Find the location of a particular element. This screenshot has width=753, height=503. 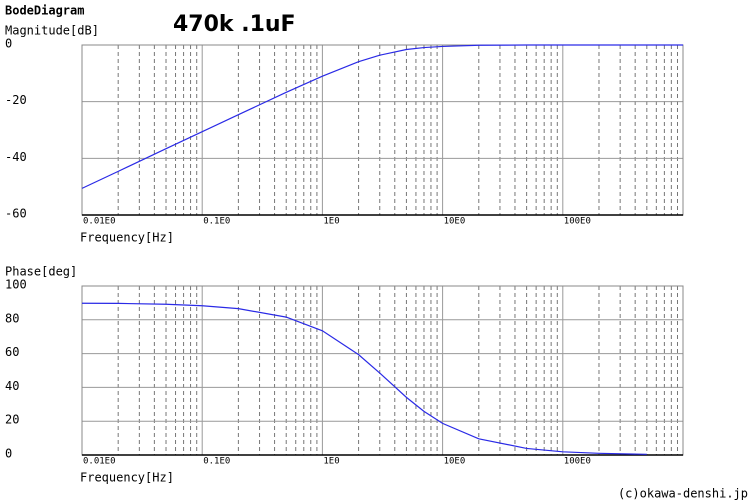

page-title: BodeDiagram is located at coordinates (44, 11).